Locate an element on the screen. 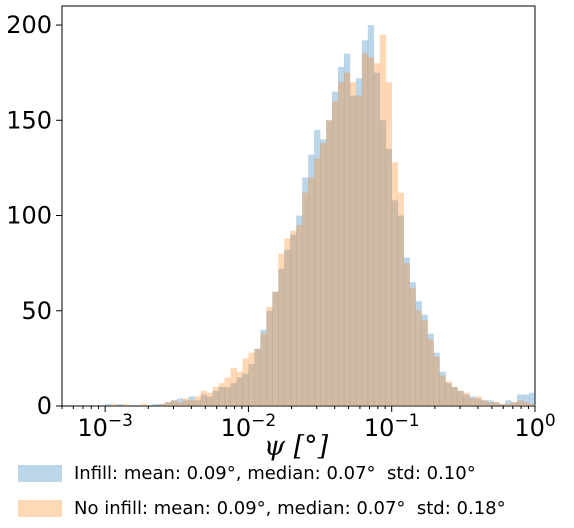  legend-swatch-no-infill is located at coordinates (40, 508).